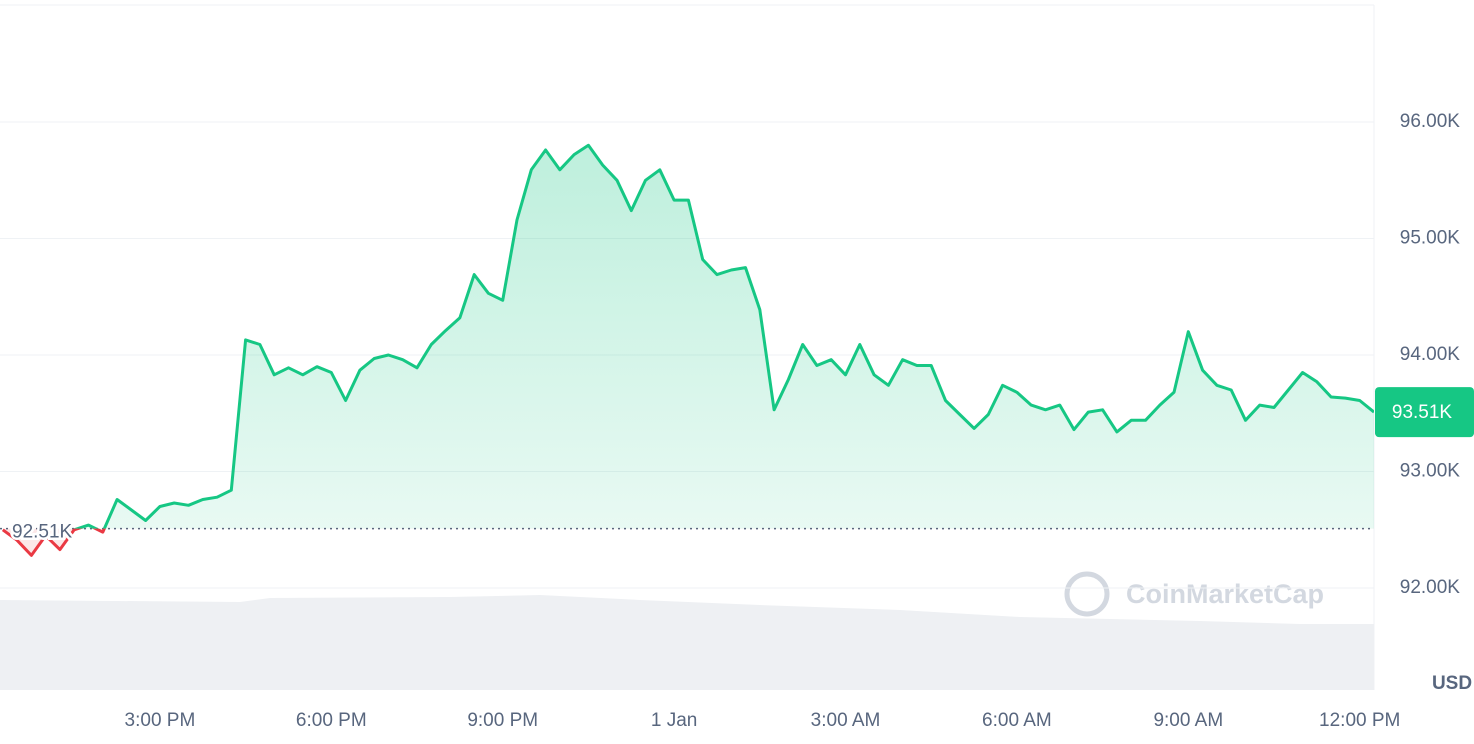 This screenshot has width=1474, height=744. What do you see at coordinates (1430, 354) in the screenshot?
I see `y-tick-label: 94.00K` at bounding box center [1430, 354].